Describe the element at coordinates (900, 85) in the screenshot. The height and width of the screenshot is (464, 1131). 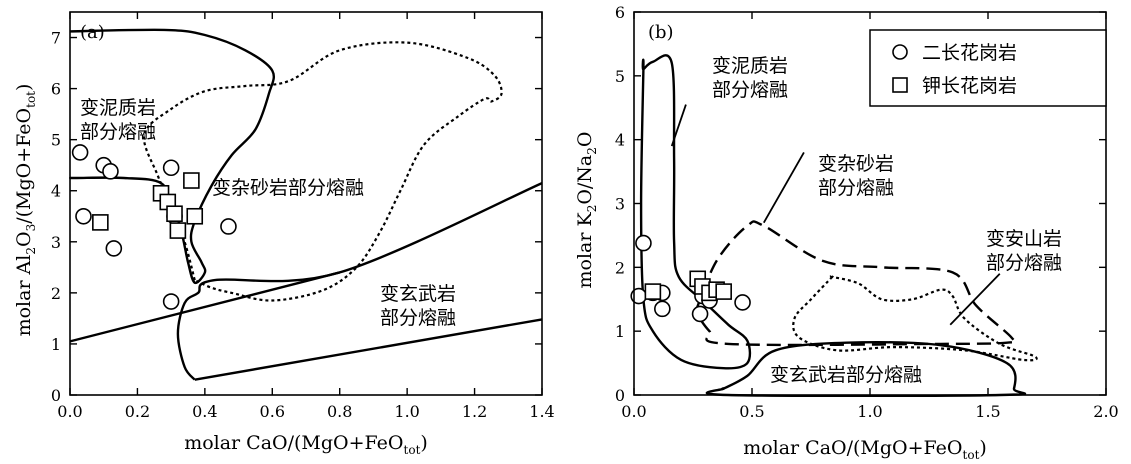
I see `legend-square-marker` at that location.